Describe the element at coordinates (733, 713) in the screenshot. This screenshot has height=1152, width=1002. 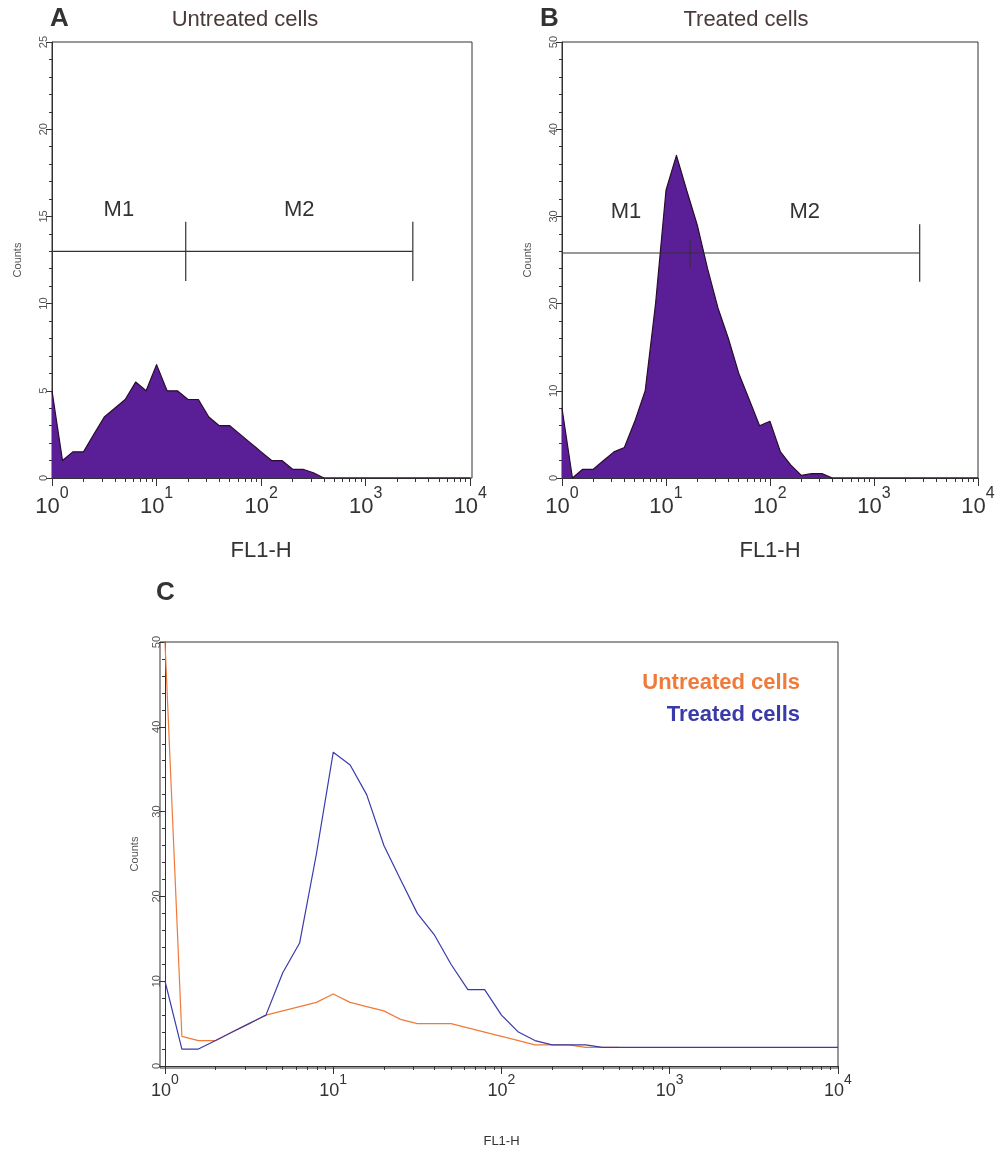
I see `text: Treated cells` at that location.